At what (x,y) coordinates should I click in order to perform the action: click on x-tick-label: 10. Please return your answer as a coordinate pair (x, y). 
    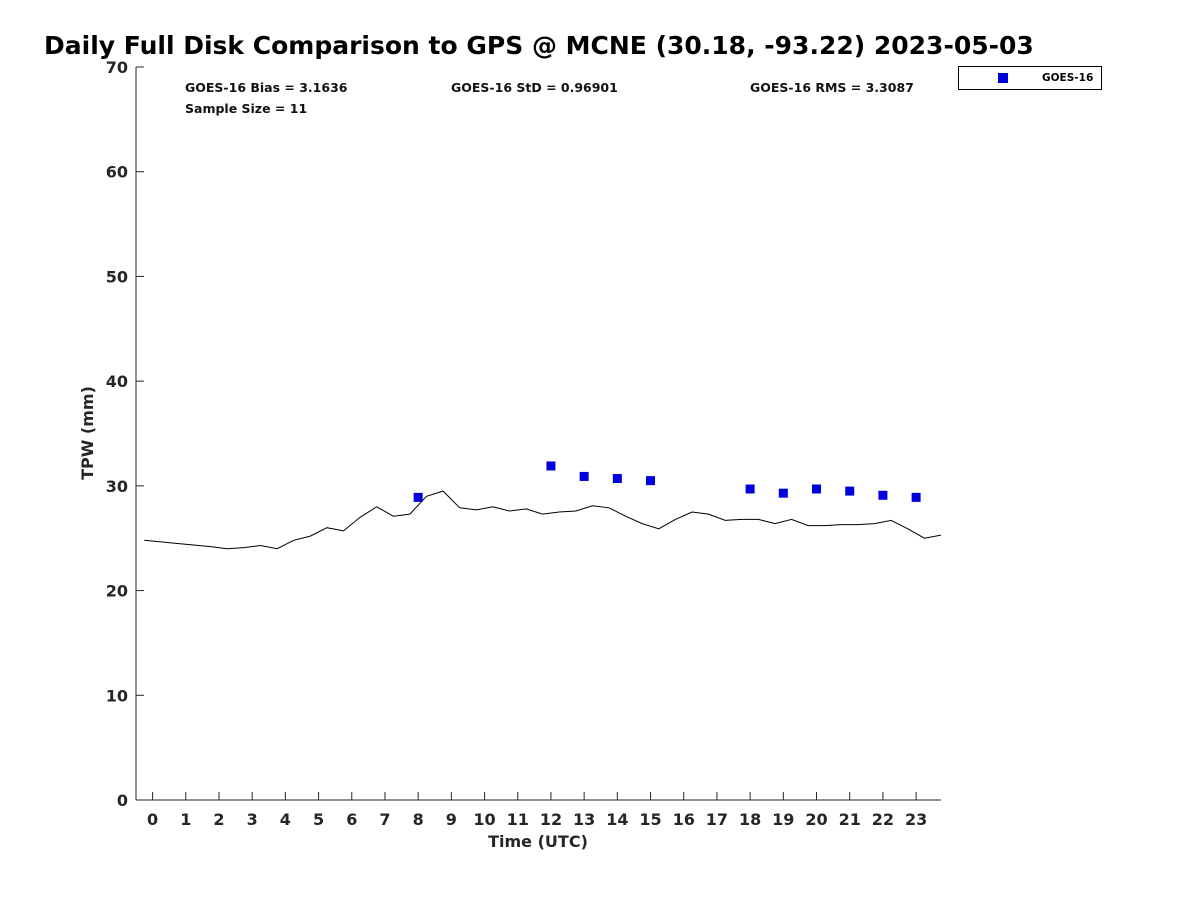
    Looking at the image, I should click on (484, 819).